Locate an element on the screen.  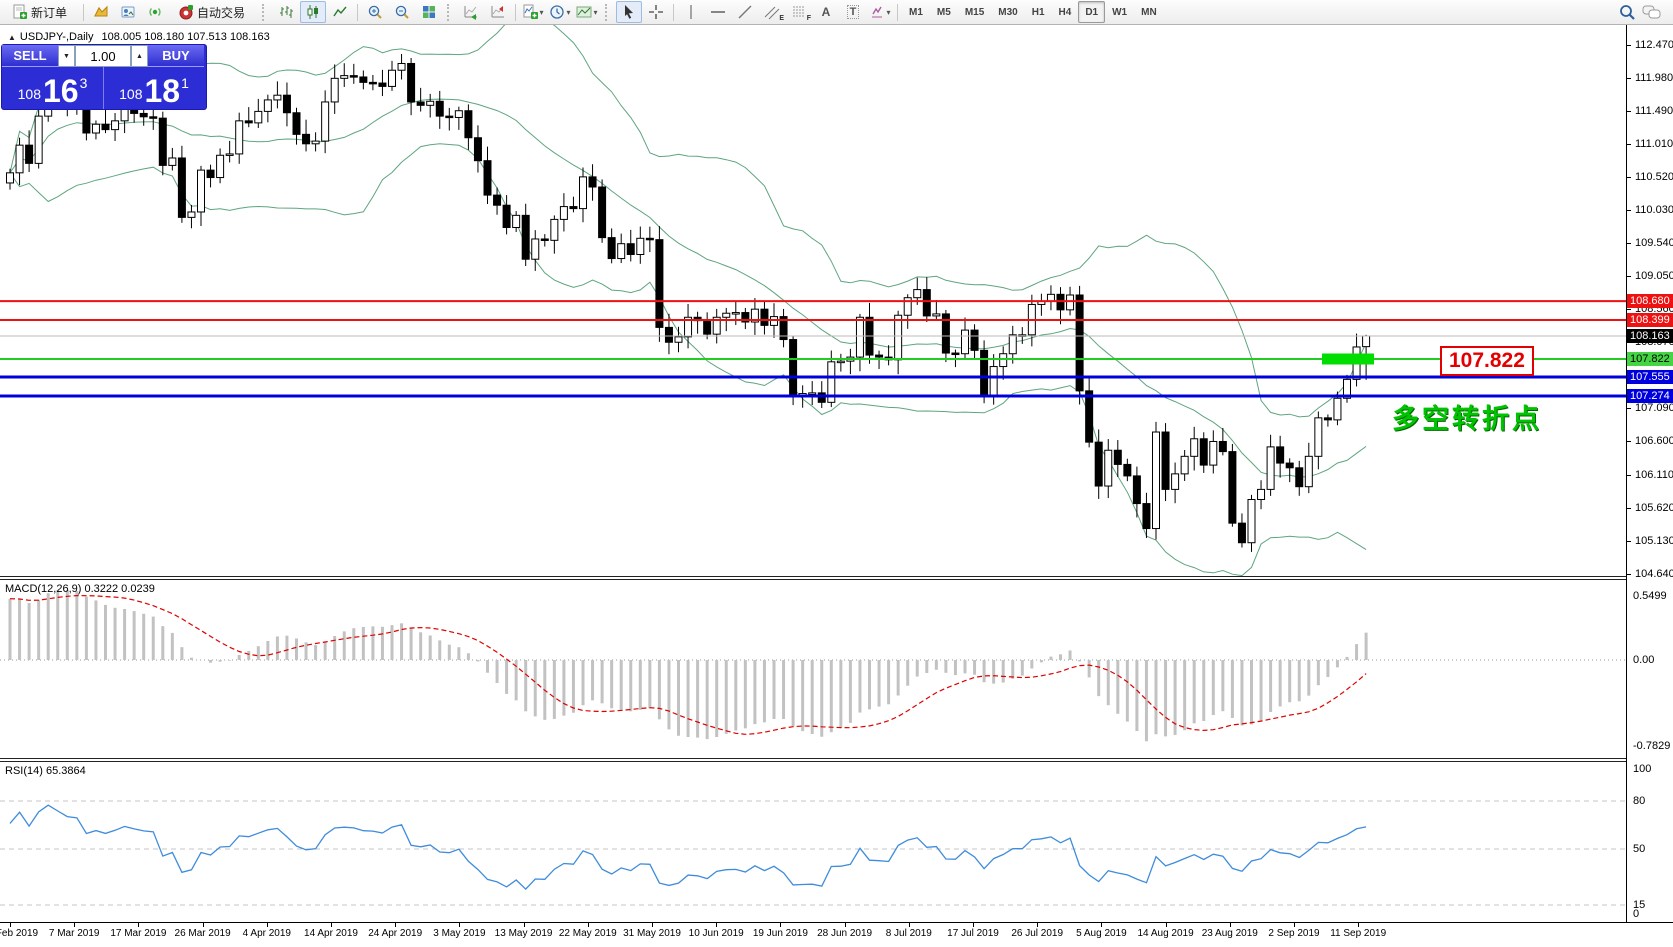
vertical-line-button is located at coordinates (691, 12).